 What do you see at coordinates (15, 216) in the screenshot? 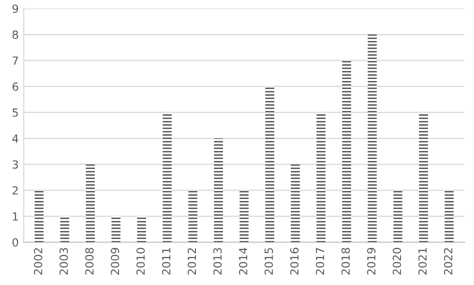
I see `y-tick-label: 1` at bounding box center [15, 216].